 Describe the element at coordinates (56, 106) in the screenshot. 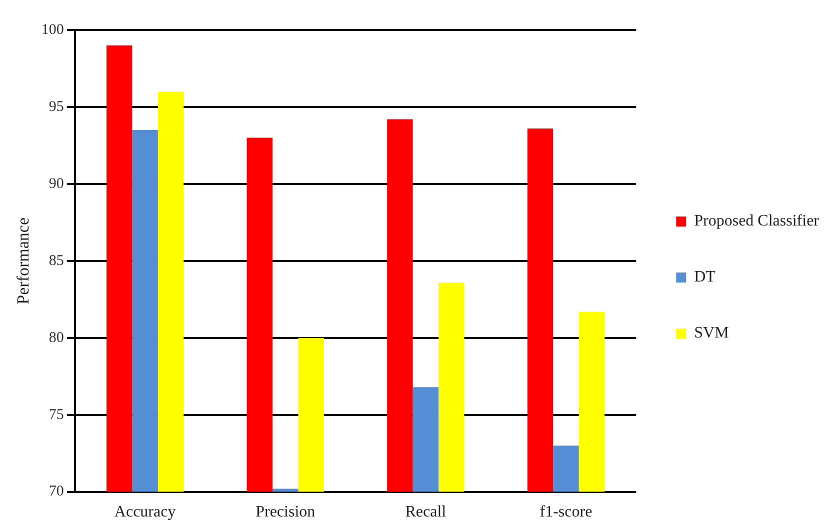

I see `y-tick-label: 95` at that location.